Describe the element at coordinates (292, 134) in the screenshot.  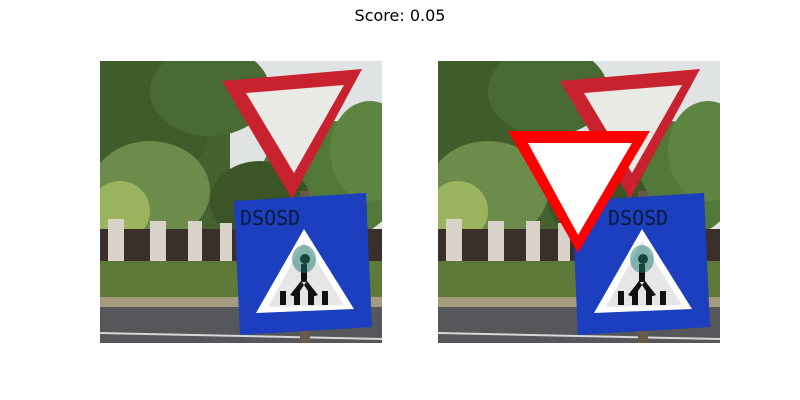
I see `yield-sign` at that location.